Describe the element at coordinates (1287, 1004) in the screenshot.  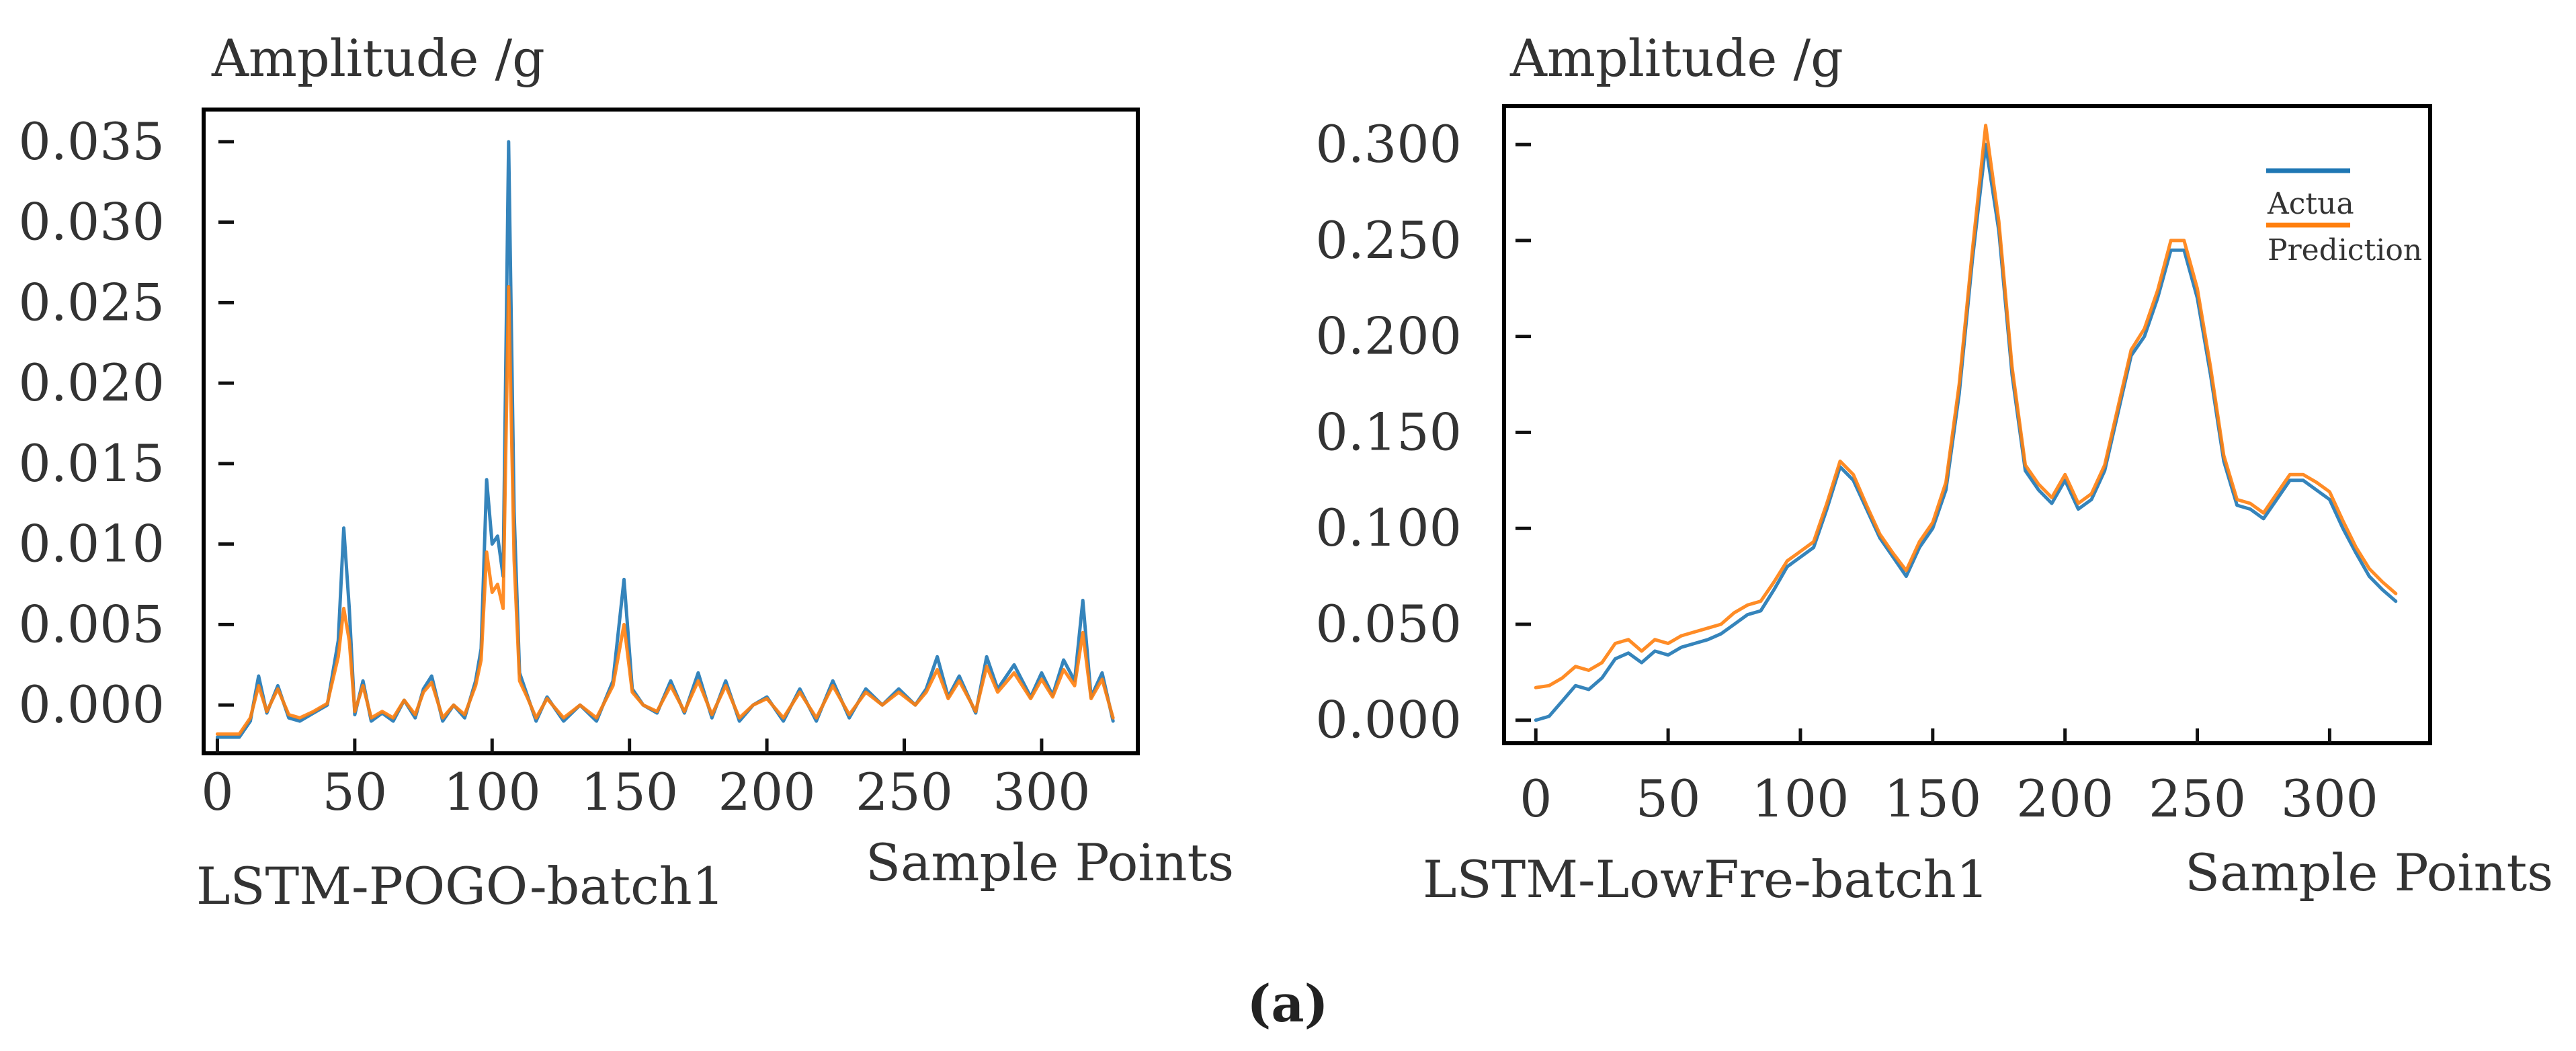
I see `subfigure-label: (a)` at that location.